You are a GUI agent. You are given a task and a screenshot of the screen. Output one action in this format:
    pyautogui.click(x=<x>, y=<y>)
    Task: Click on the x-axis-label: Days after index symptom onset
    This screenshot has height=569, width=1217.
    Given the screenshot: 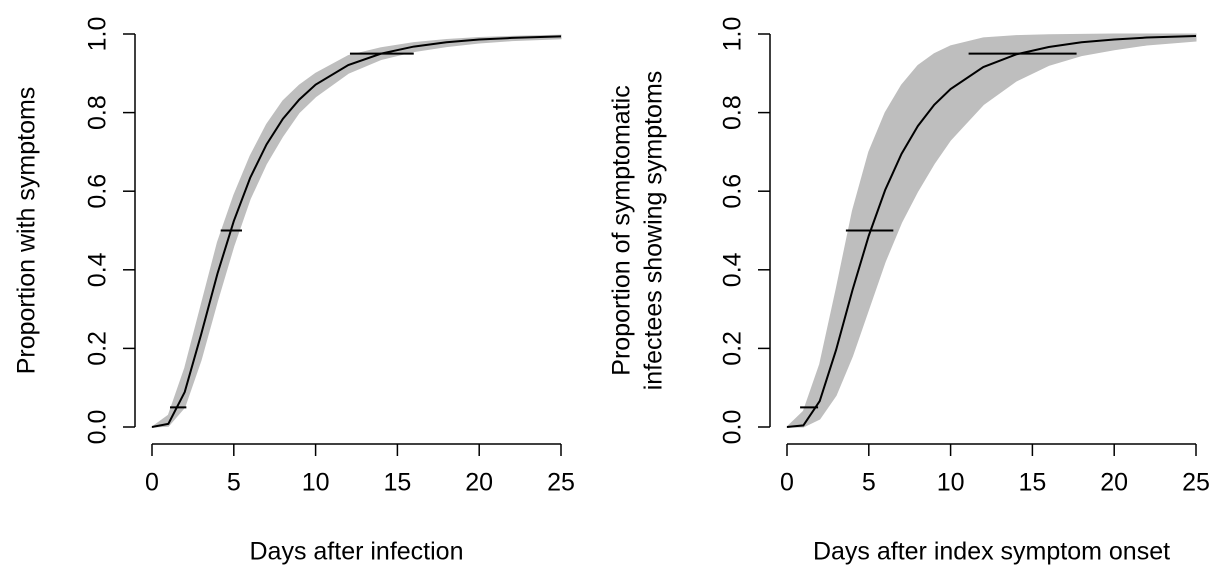 What is the action you would take?
    pyautogui.click(x=991, y=552)
    